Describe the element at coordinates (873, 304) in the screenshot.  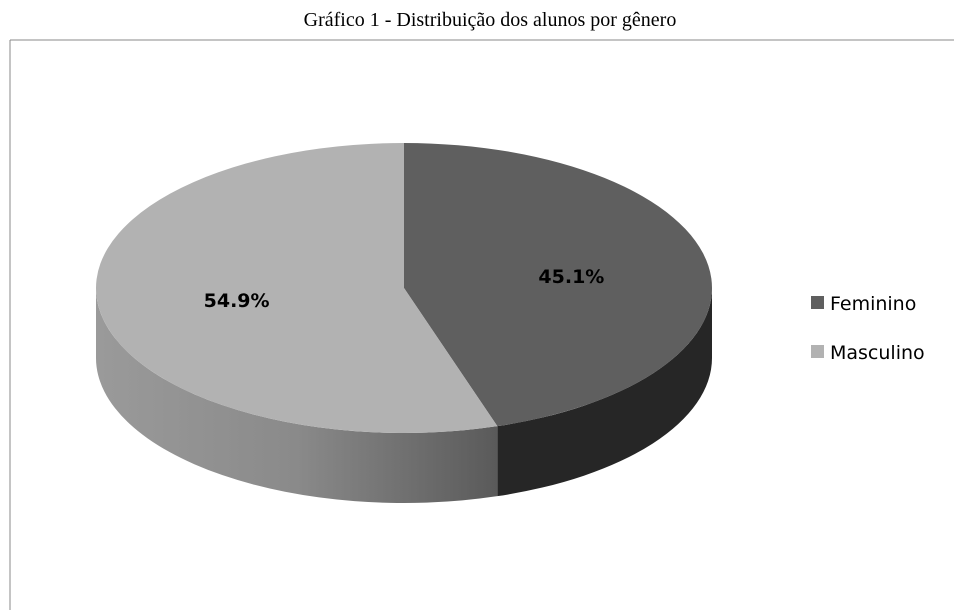
I see `legend-label: Feminino` at that location.